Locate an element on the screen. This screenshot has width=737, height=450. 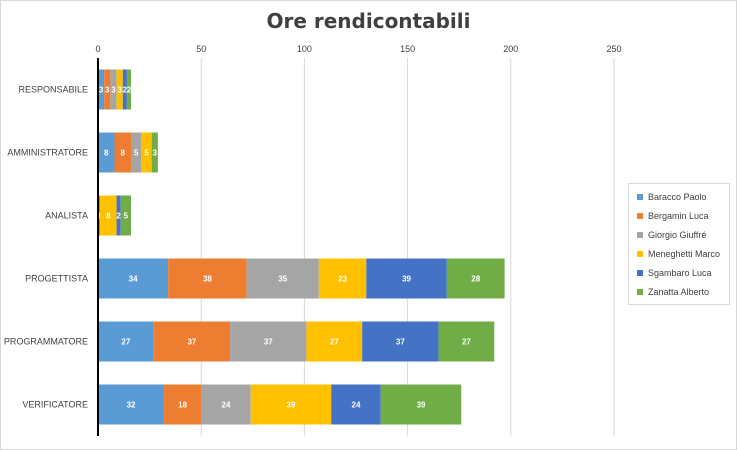
legend-item: Zanatta Alberto is located at coordinates (673, 292).